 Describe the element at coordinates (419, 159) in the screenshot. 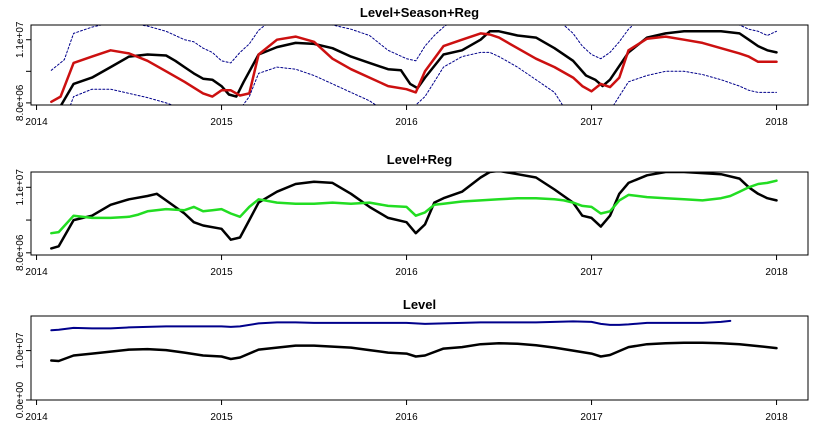

I see `chart-title: Level+Reg` at that location.